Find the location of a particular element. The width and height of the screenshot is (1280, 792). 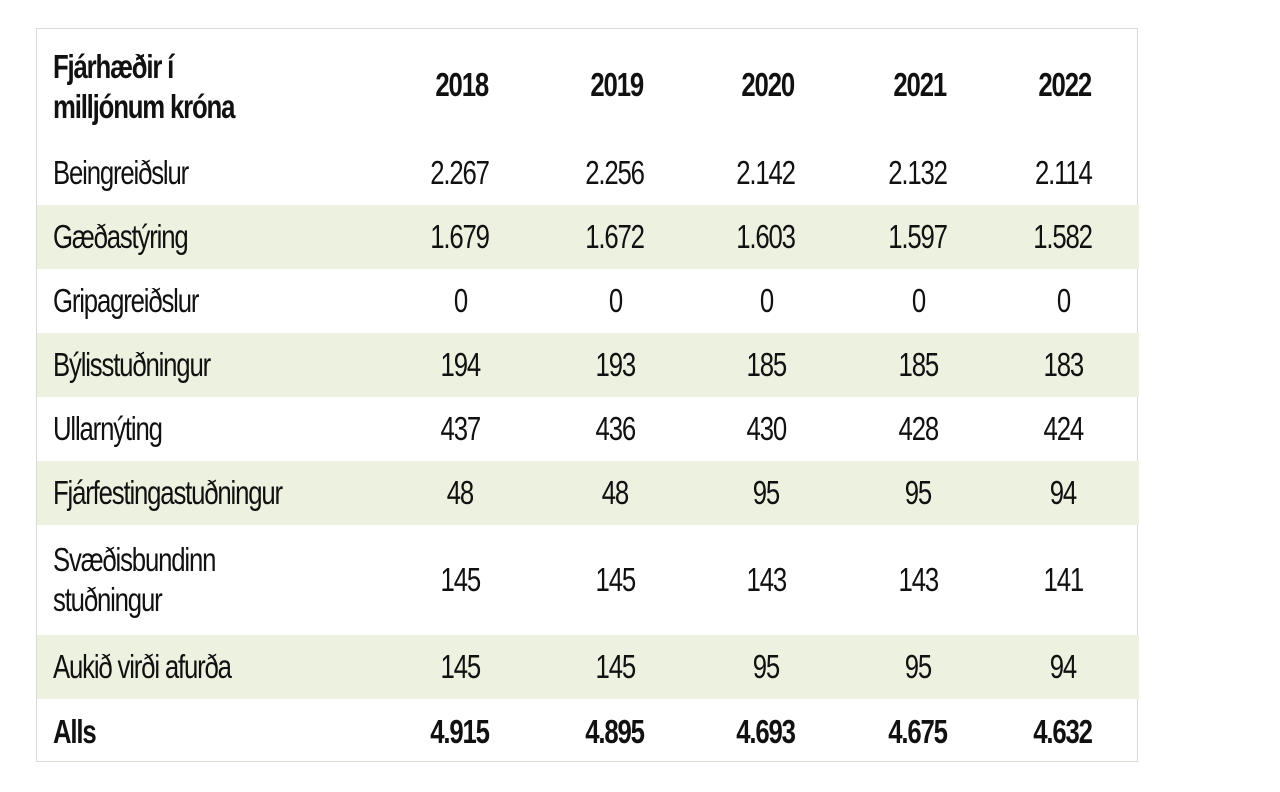

cell-value-text: 436 is located at coordinates (615, 428).